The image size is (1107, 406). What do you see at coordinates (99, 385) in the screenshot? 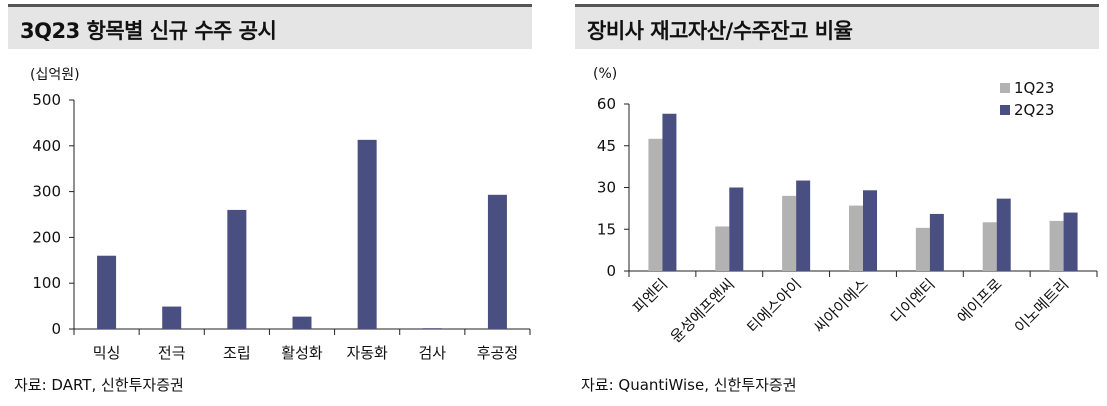
I see `left-chart-source: 자료: DART, 신한투자증권` at bounding box center [99, 385].